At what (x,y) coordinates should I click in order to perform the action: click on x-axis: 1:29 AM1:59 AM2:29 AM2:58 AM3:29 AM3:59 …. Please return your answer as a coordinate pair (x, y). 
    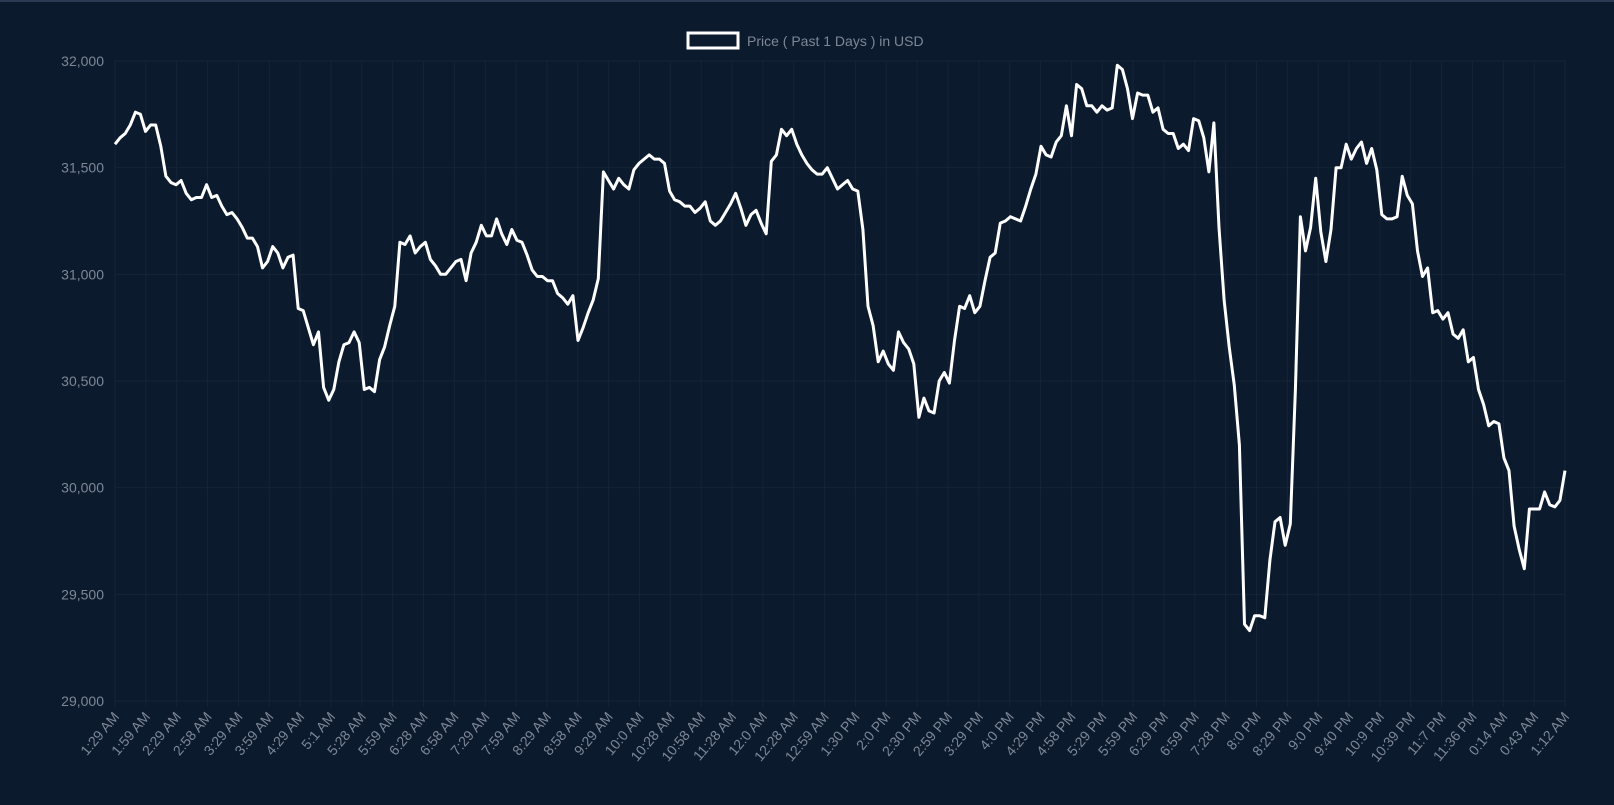
    Looking at the image, I should click on (824, 737).